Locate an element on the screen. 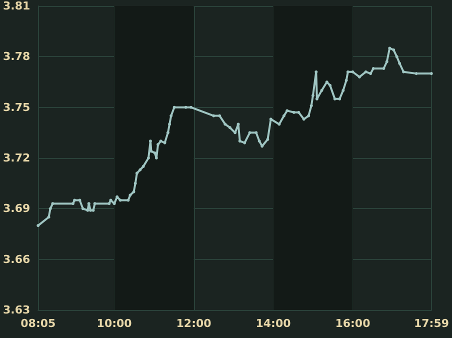 This screenshot has width=452, height=338. x-tick-label: 08:05 is located at coordinates (38, 323).